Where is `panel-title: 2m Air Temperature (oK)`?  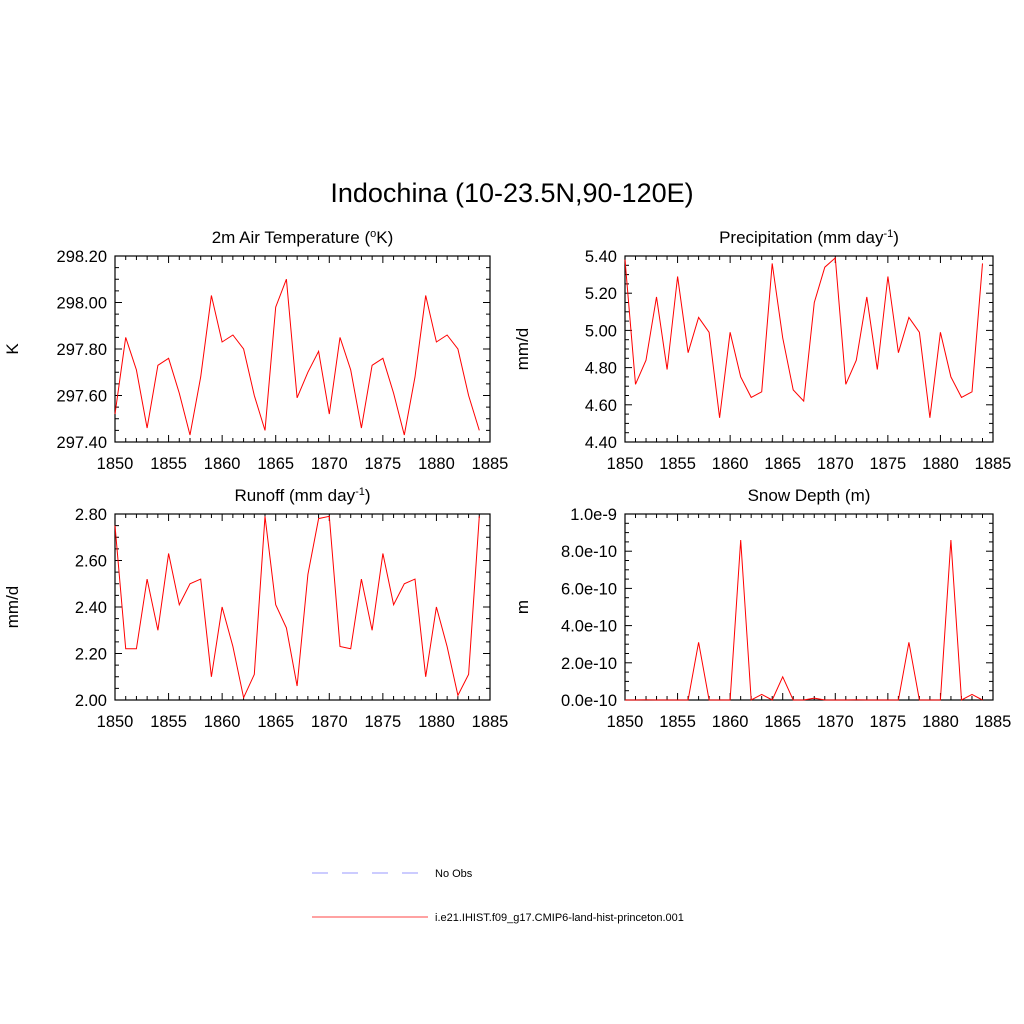
panel-title: 2m Air Temperature (oK) is located at coordinates (303, 237).